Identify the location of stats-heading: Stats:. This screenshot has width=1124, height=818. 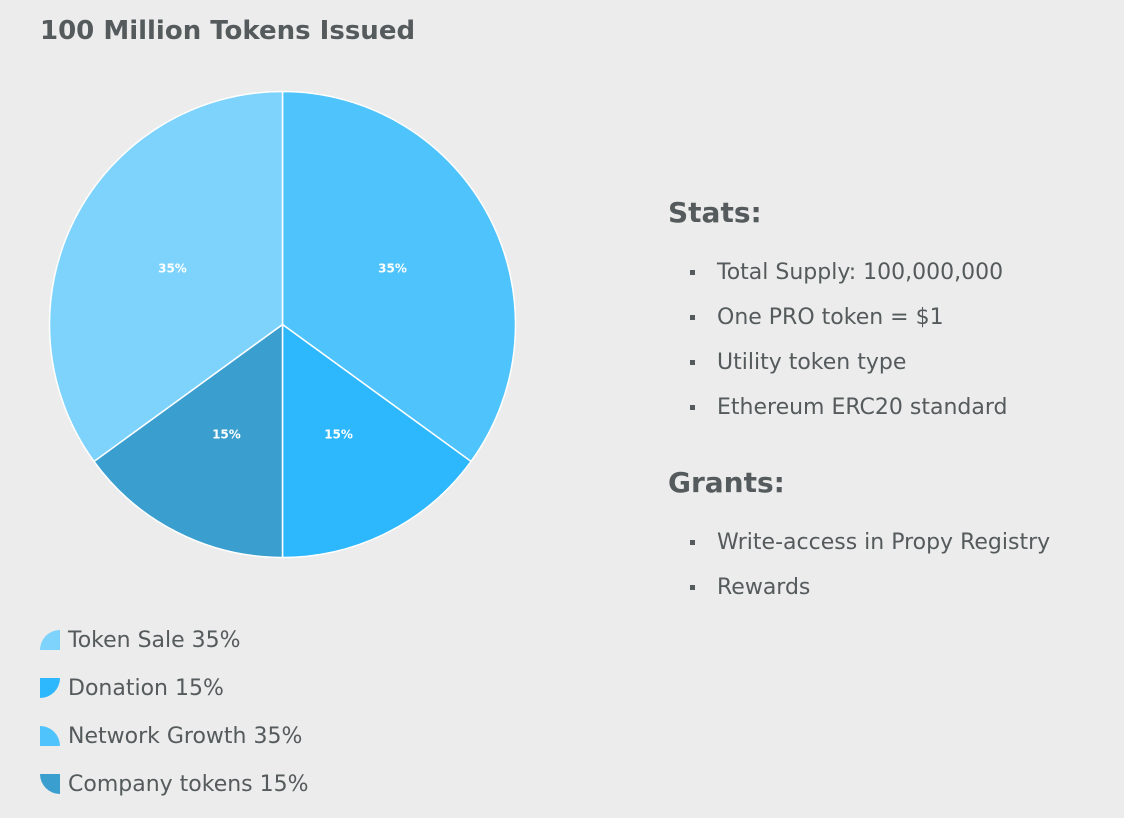
(715, 212).